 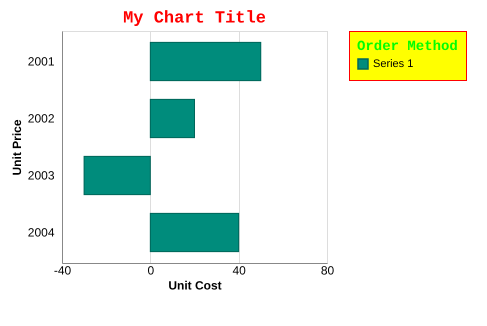 I want to click on x-tick-label: -40, so click(x=63, y=271).